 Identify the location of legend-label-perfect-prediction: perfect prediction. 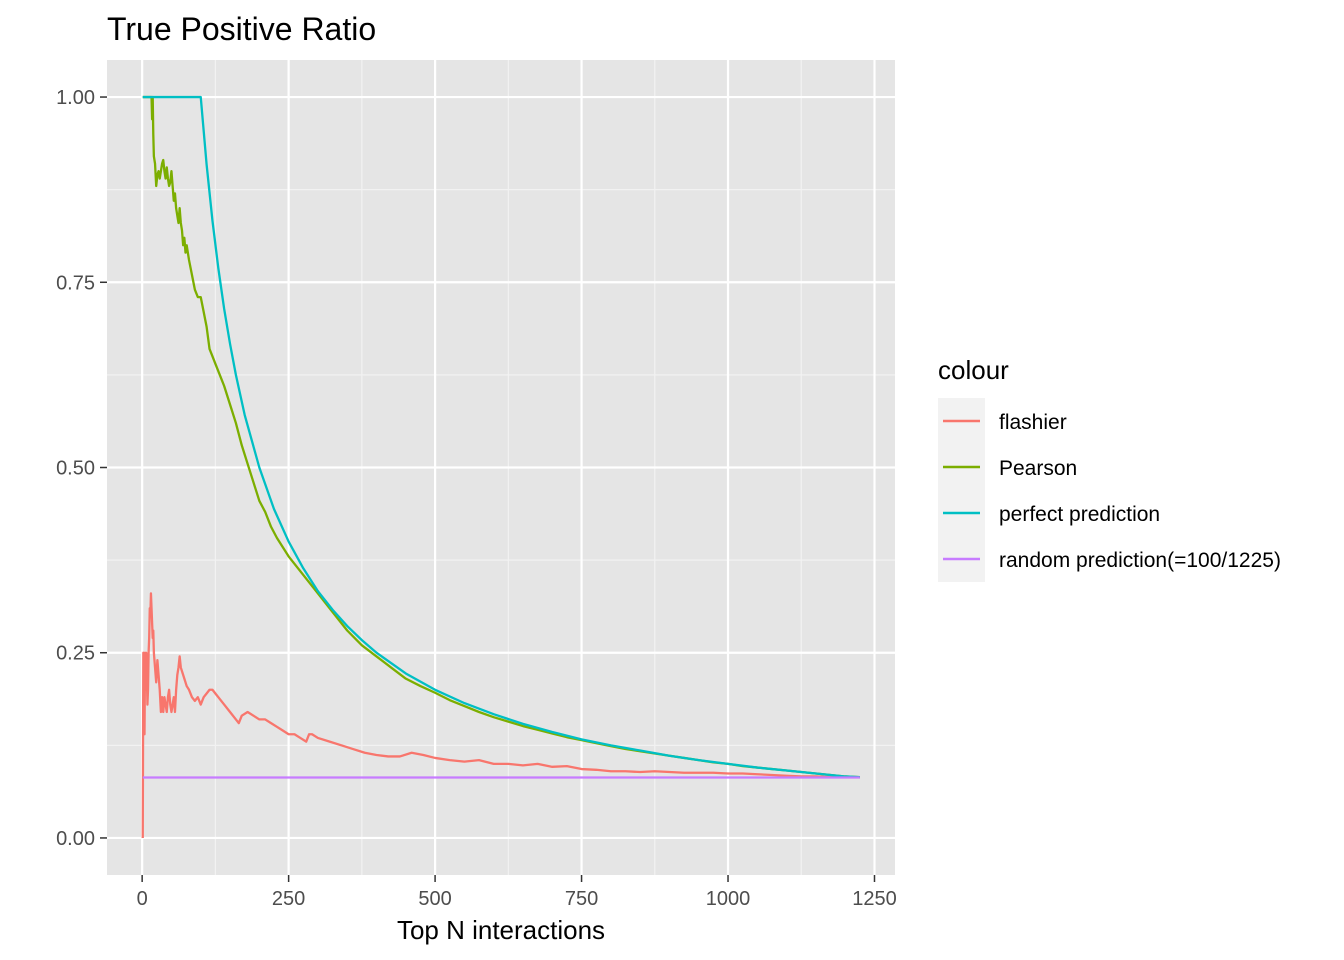
(1079, 514).